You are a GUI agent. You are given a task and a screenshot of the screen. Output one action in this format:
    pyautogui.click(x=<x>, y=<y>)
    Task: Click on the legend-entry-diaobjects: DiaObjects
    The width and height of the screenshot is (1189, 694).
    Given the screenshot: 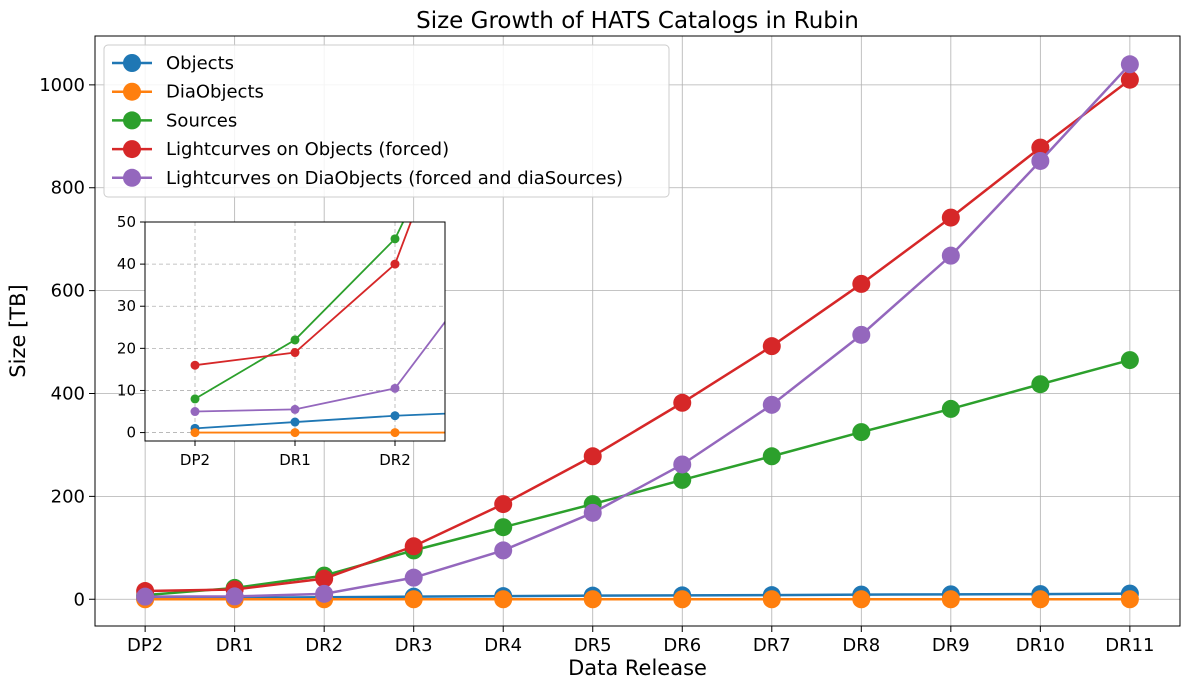 What is the action you would take?
    pyautogui.click(x=215, y=92)
    